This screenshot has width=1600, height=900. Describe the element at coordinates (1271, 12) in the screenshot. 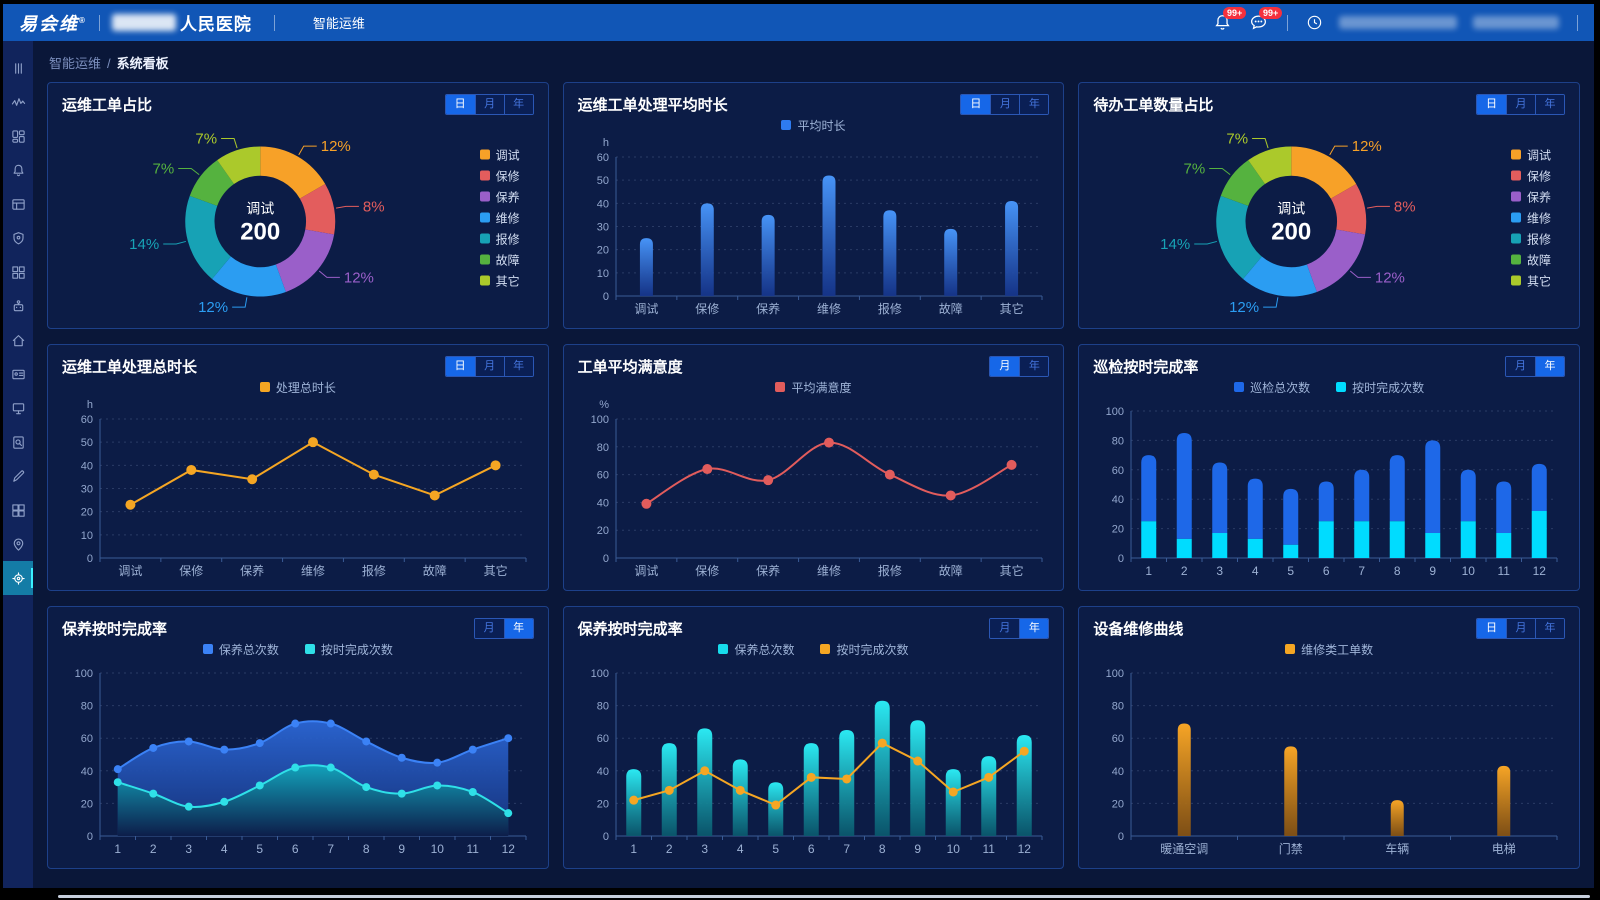

I see `messages-badge: 99+` at that location.